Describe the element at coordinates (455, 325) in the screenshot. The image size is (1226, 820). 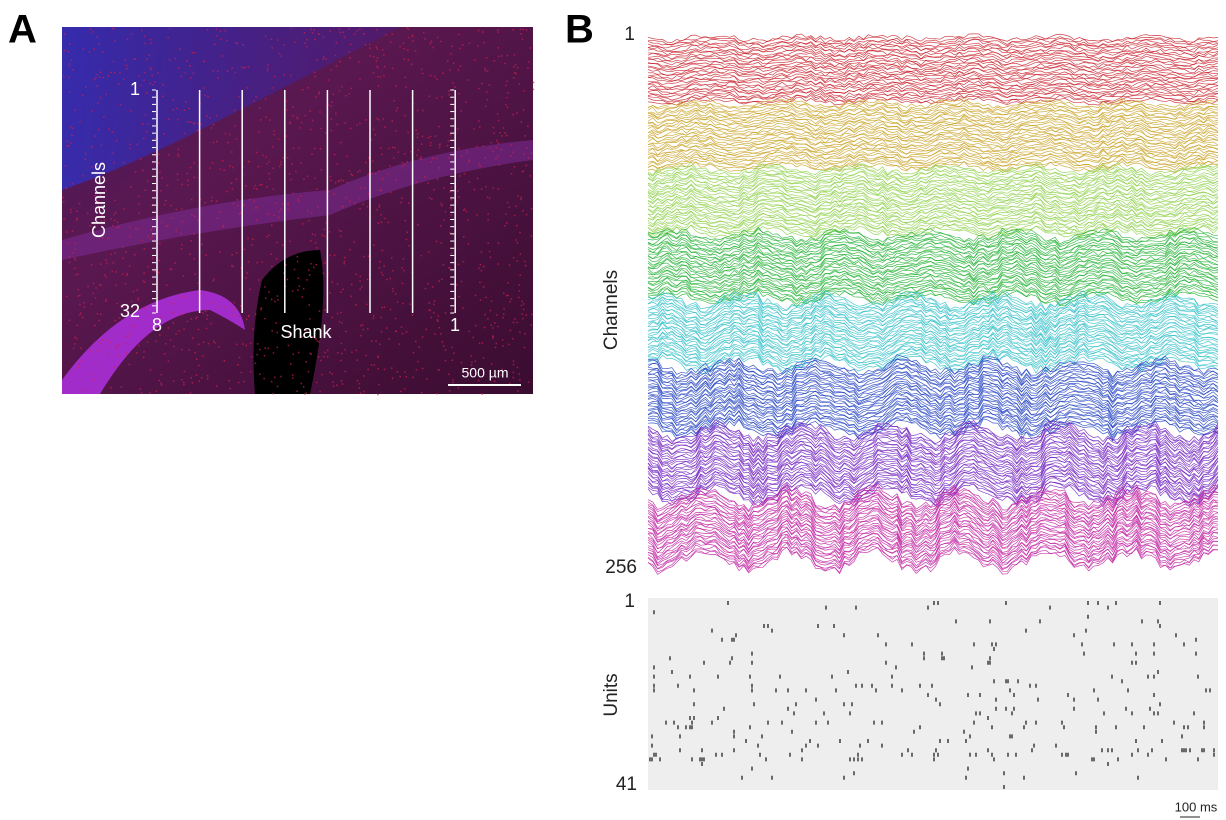
I see `shank-right: 1` at that location.